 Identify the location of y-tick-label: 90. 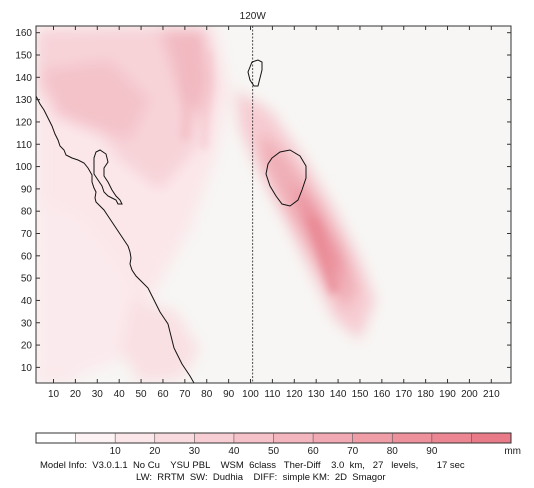
(27, 189).